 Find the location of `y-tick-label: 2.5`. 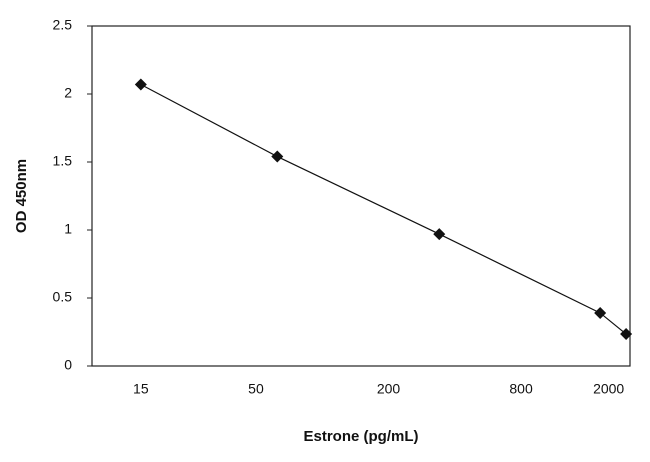

y-tick-label: 2.5 is located at coordinates (63, 25).